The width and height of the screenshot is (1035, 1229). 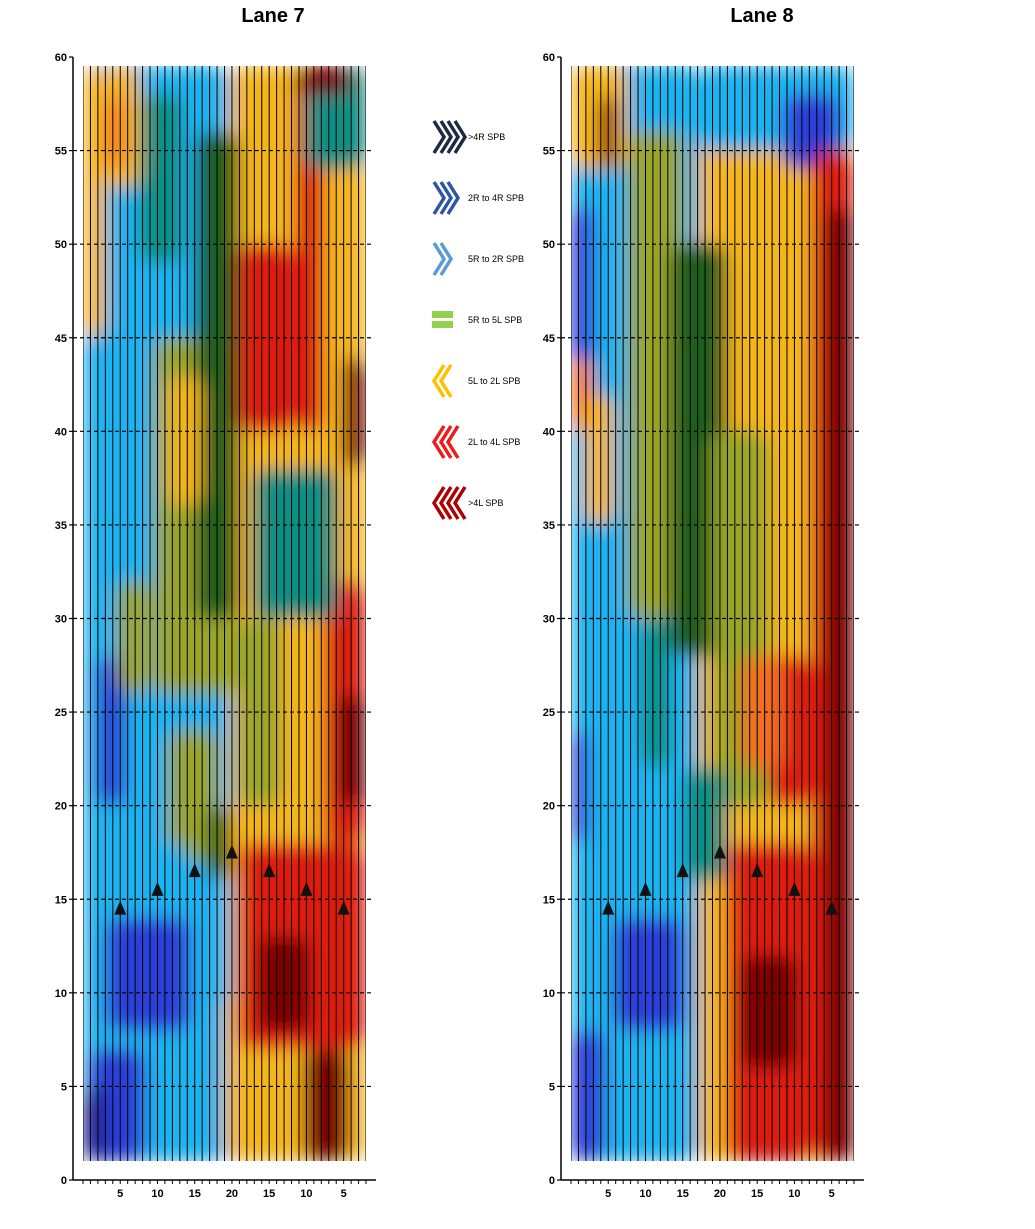 I want to click on lane8-y-tick-label: 50, so click(x=549, y=245).